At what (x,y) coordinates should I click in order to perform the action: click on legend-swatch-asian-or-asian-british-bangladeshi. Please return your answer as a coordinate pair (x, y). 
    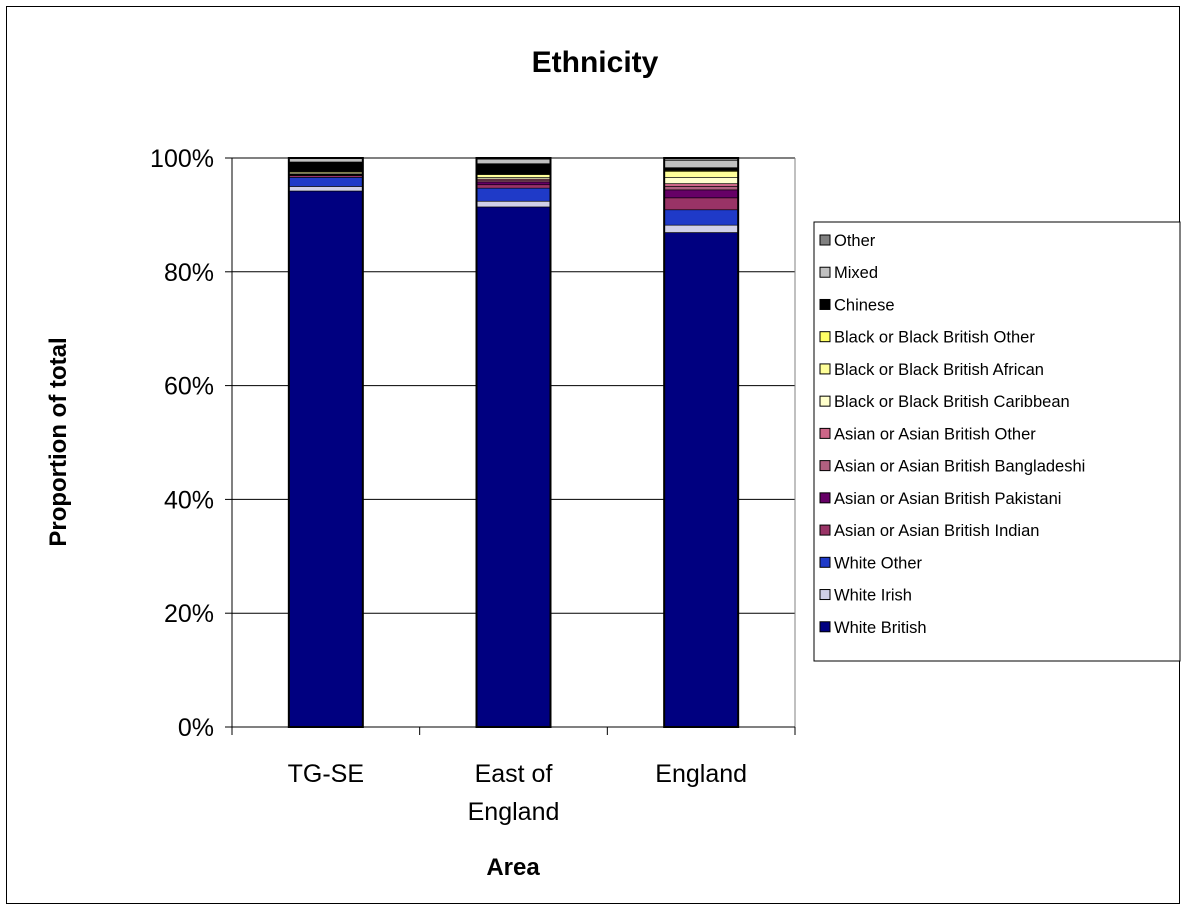
    Looking at the image, I should click on (825, 466).